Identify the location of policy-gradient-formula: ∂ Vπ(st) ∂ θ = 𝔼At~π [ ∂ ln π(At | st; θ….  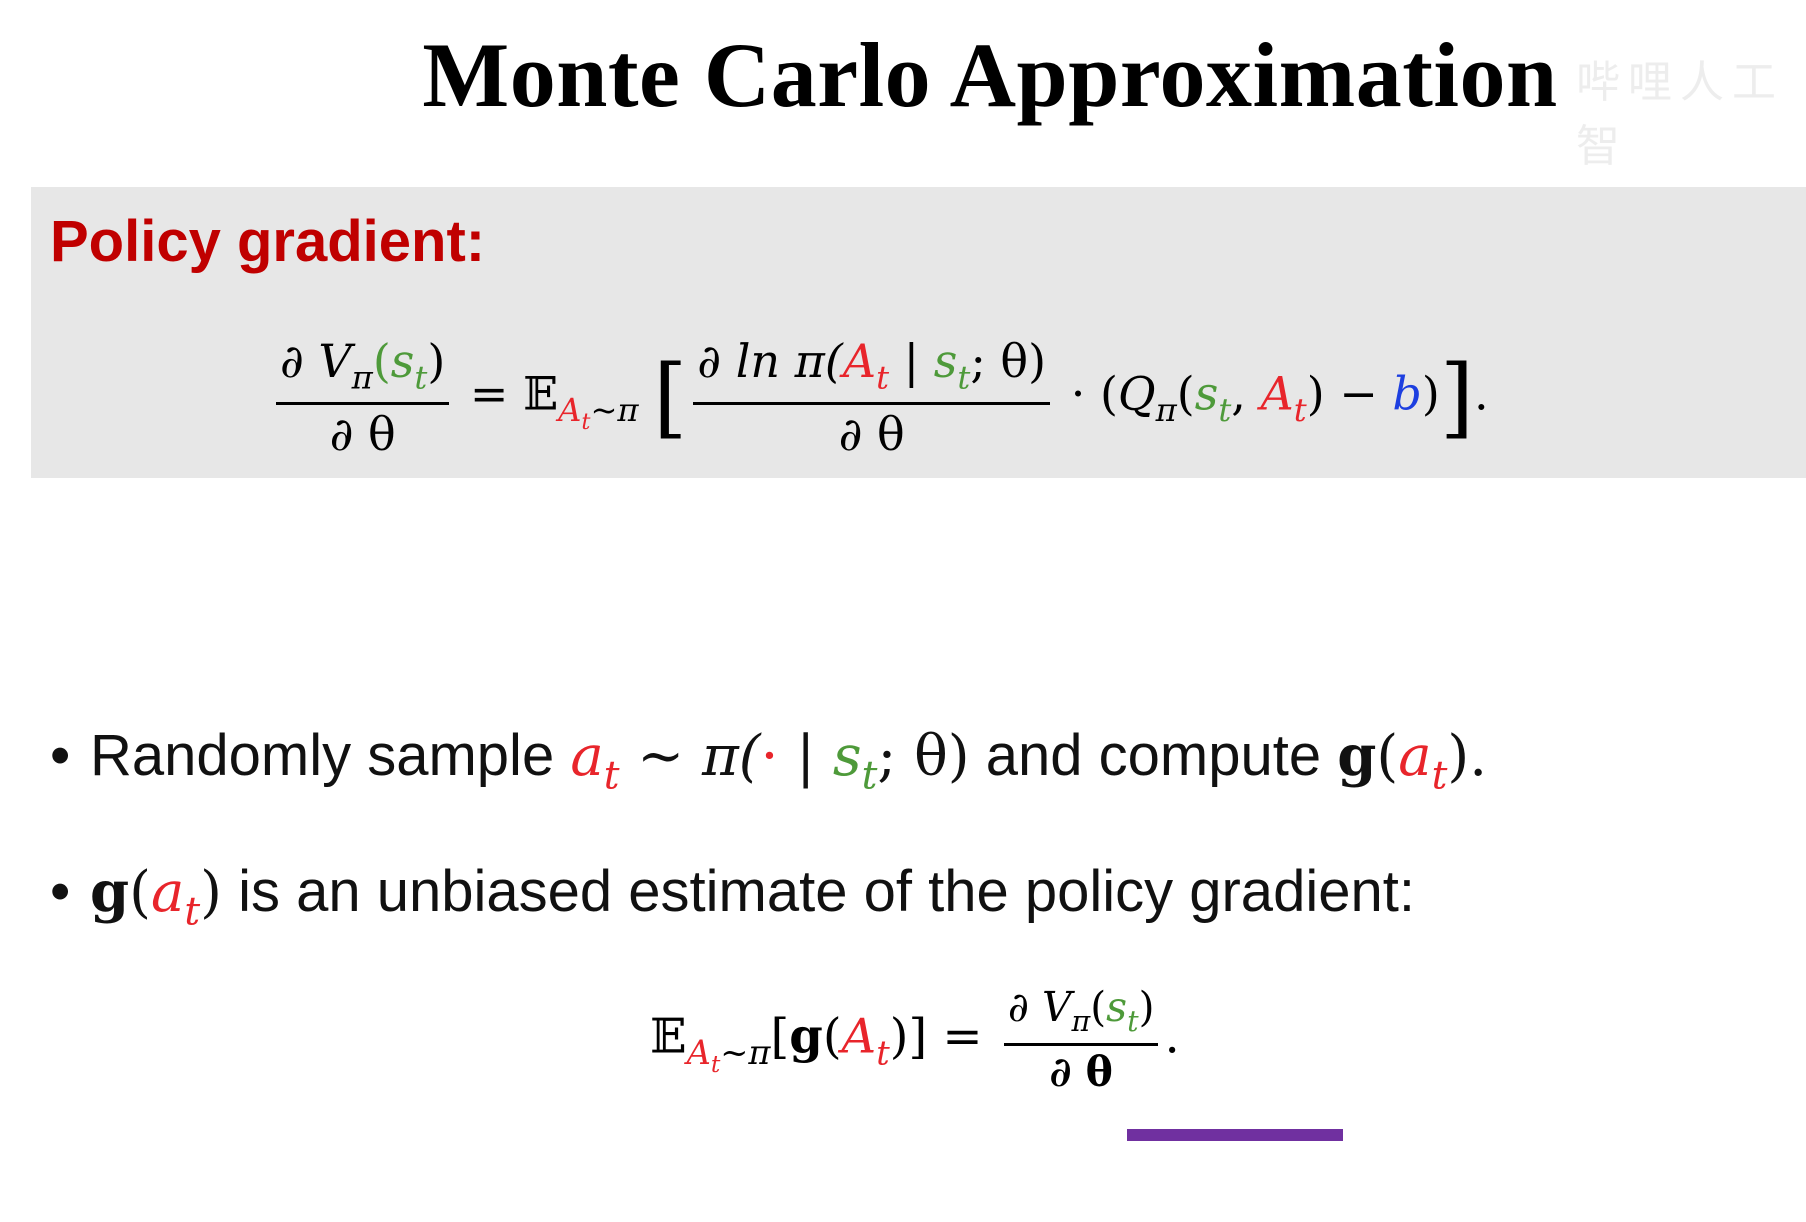
(879, 397).